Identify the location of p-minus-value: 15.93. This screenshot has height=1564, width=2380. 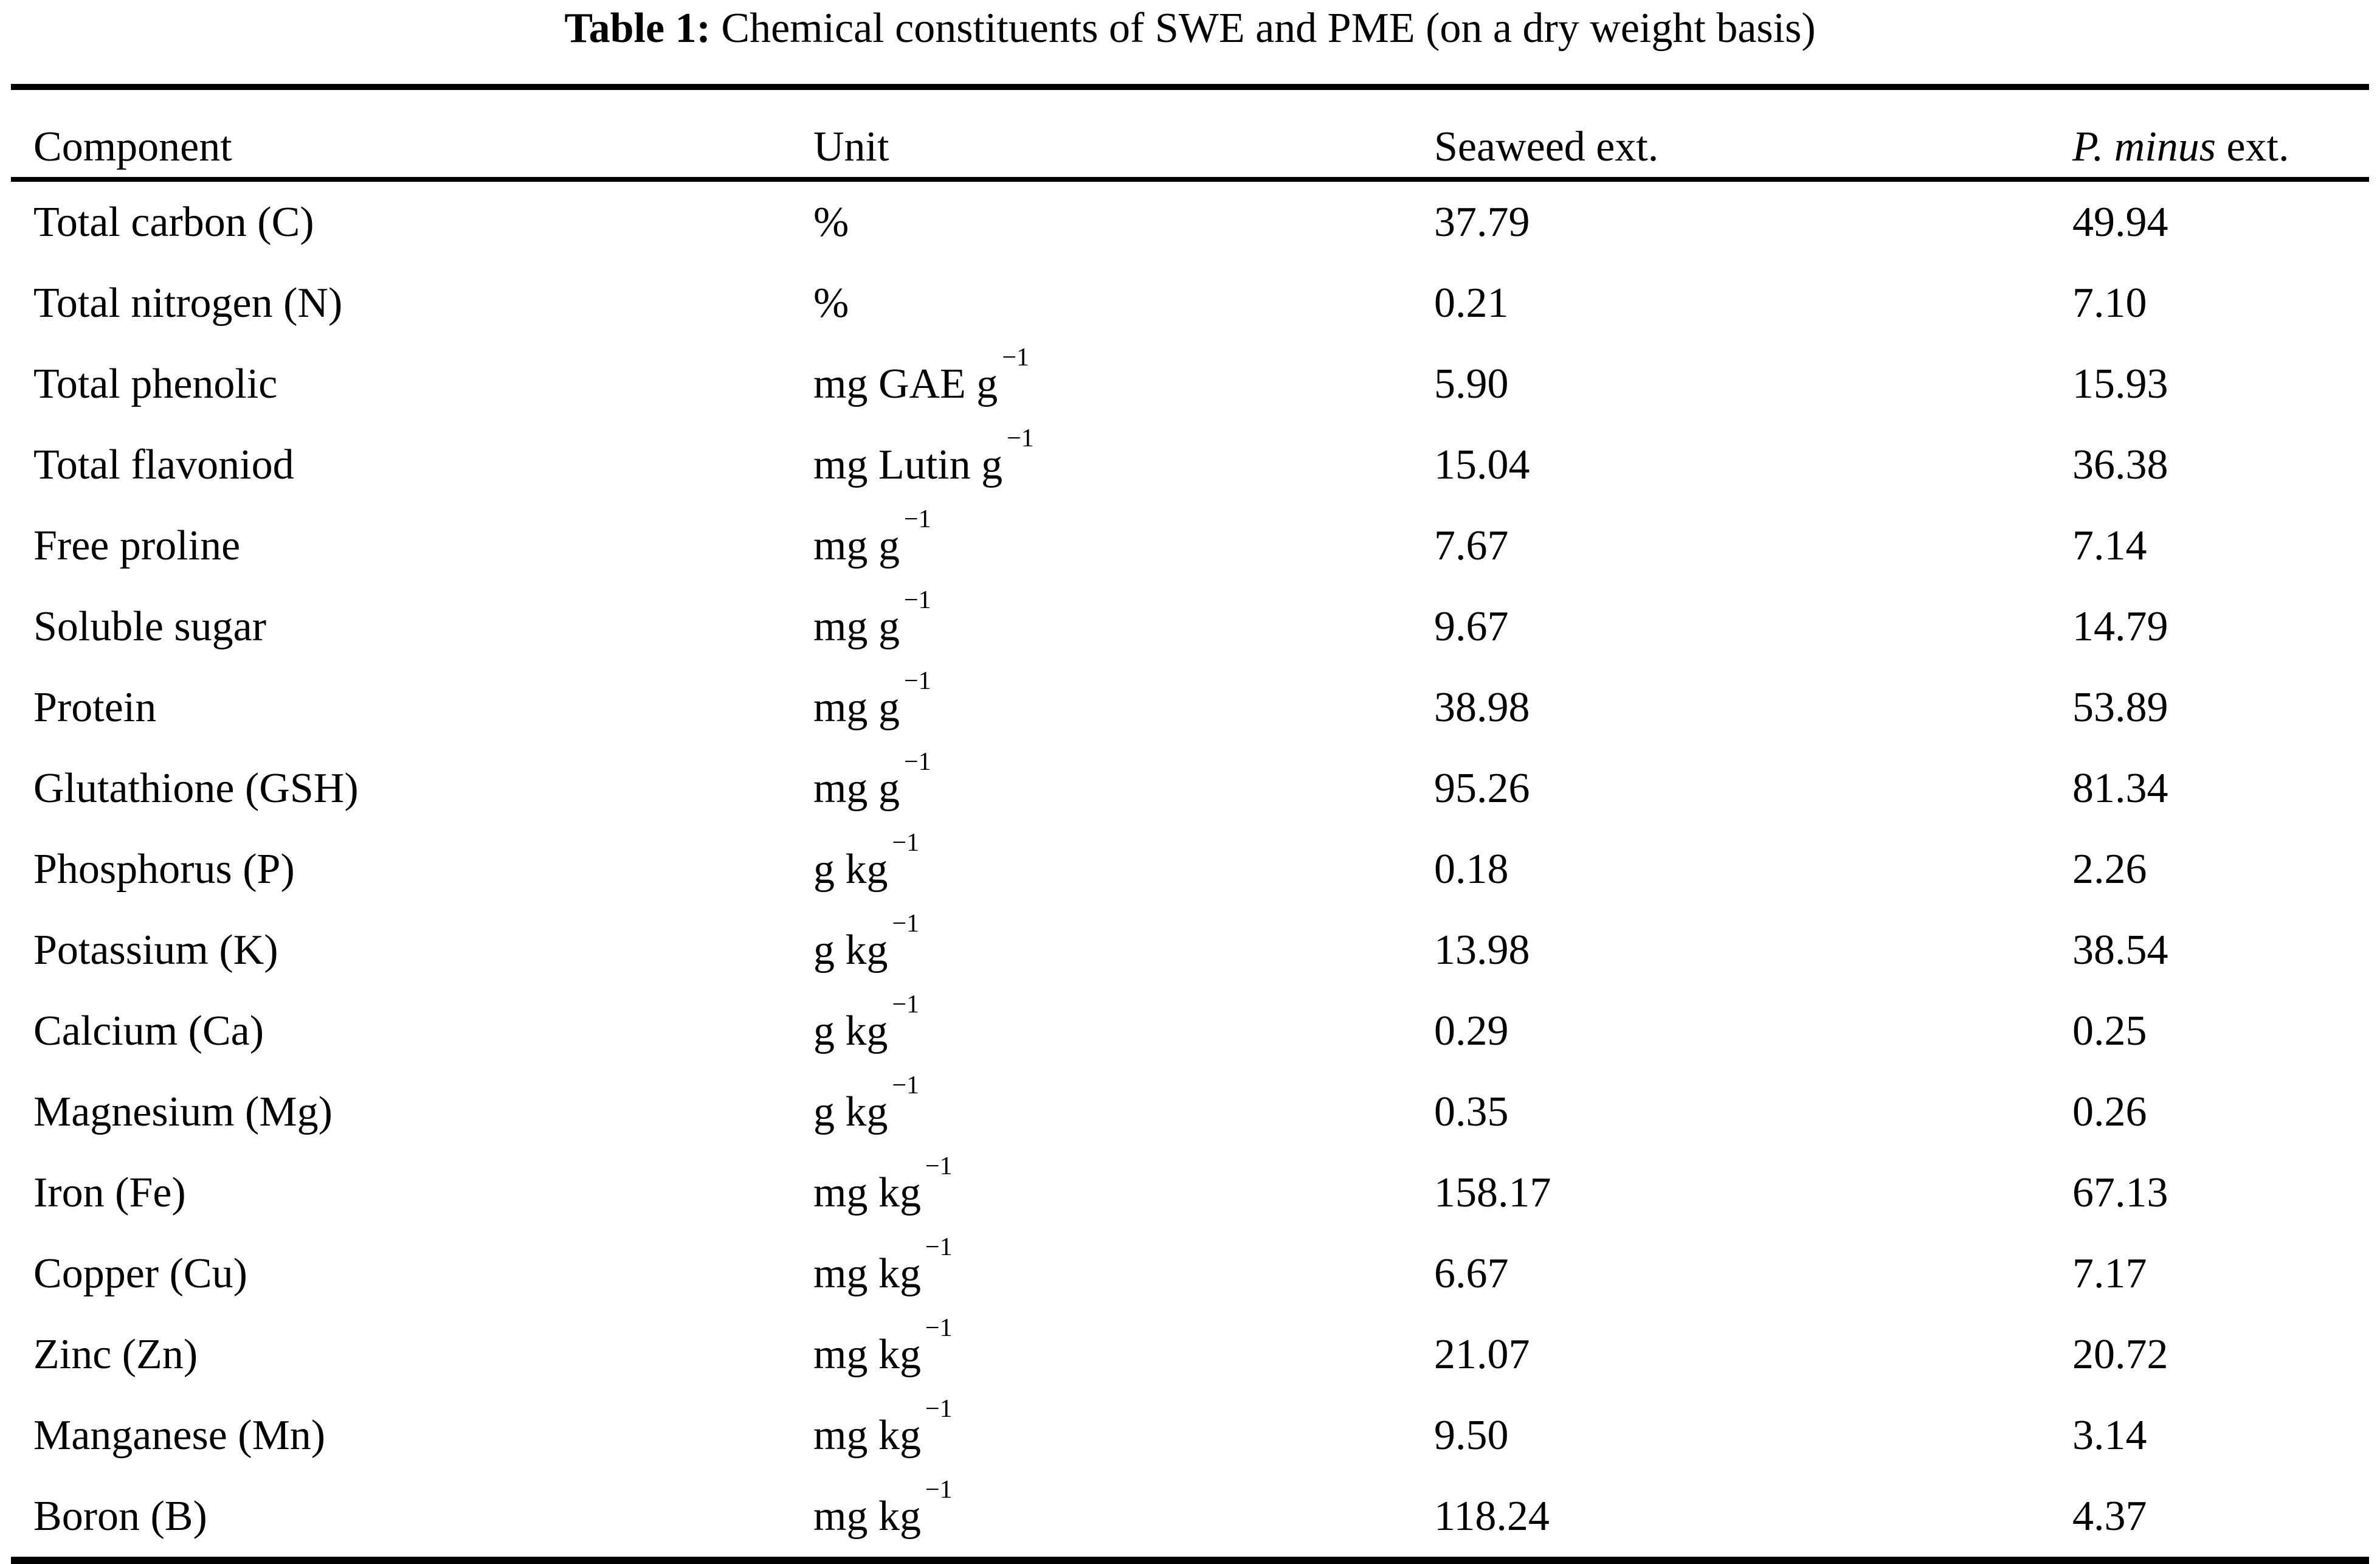
(2120, 383).